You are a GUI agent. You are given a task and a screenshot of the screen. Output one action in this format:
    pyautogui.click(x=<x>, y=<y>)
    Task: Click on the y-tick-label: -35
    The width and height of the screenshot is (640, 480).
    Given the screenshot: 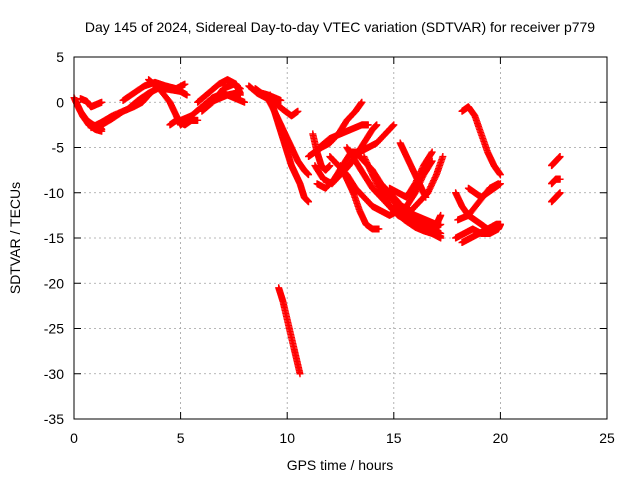 What is the action you would take?
    pyautogui.click(x=54, y=419)
    